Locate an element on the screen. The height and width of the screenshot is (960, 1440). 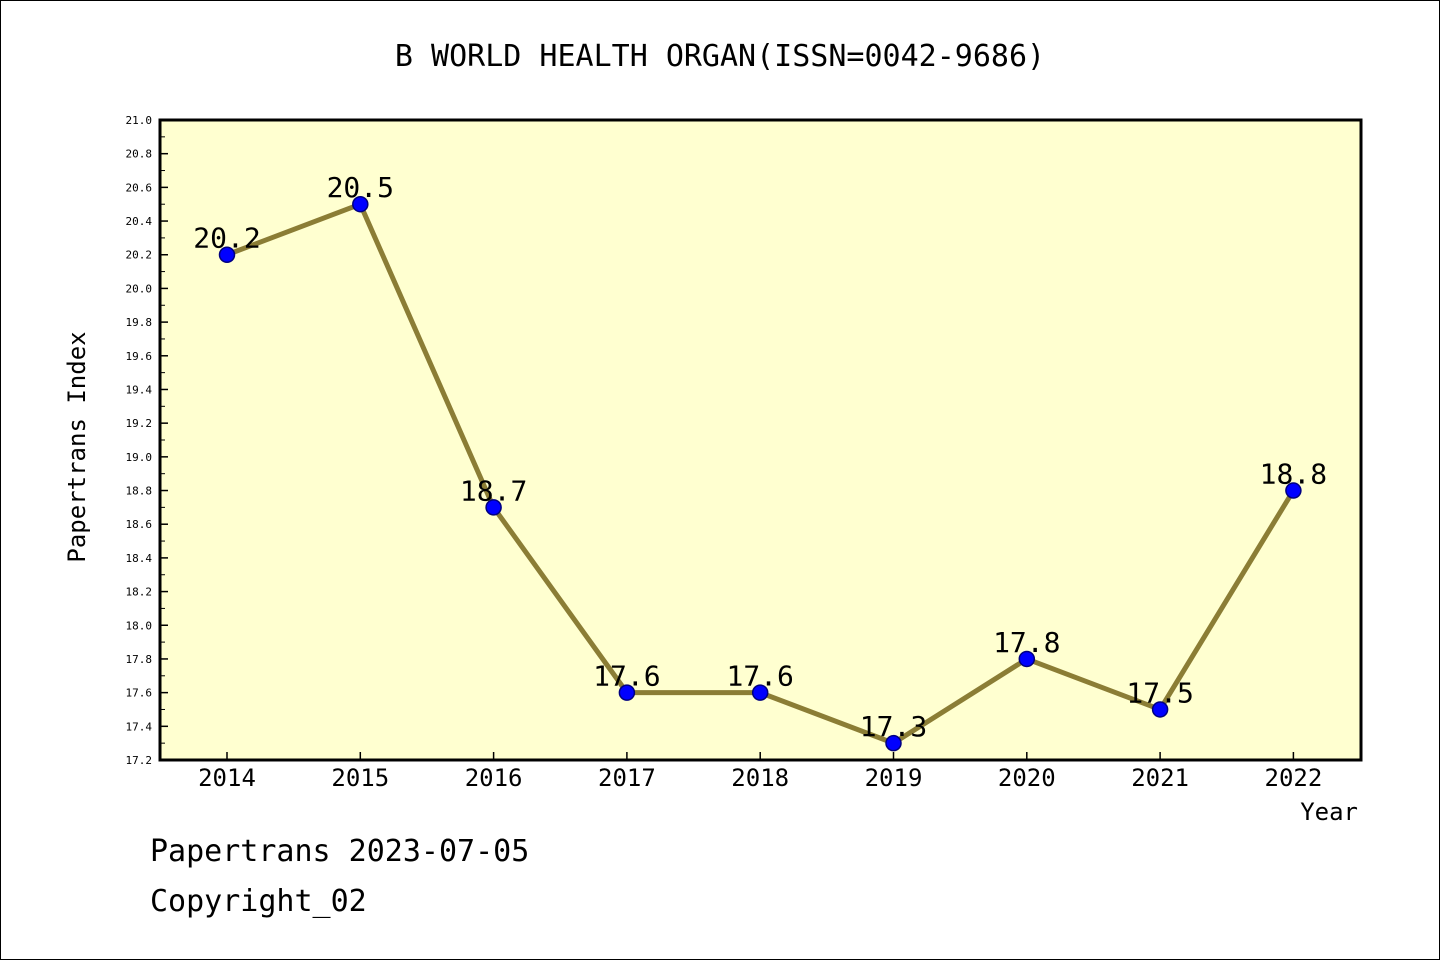
y-tick-label: 17.2 is located at coordinates (139, 760).